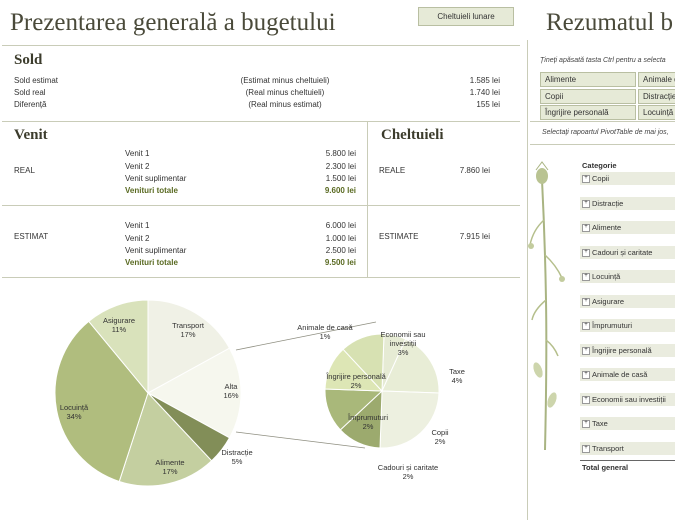  What do you see at coordinates (412, 135) in the screenshot?
I see `cheltuieli-heading: Cheltuieli` at bounding box center [412, 135].